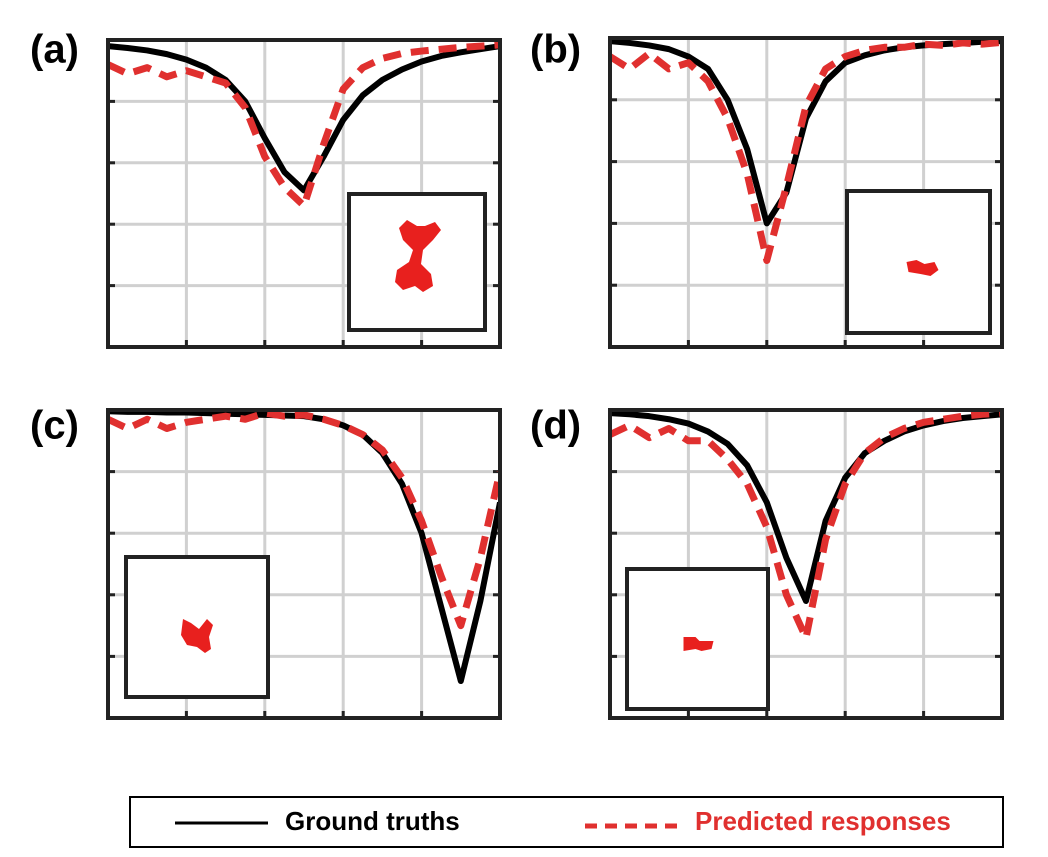 This screenshot has height=857, width=1048. What do you see at coordinates (555, 426) in the screenshot?
I see `panel-label: (d)` at bounding box center [555, 426].